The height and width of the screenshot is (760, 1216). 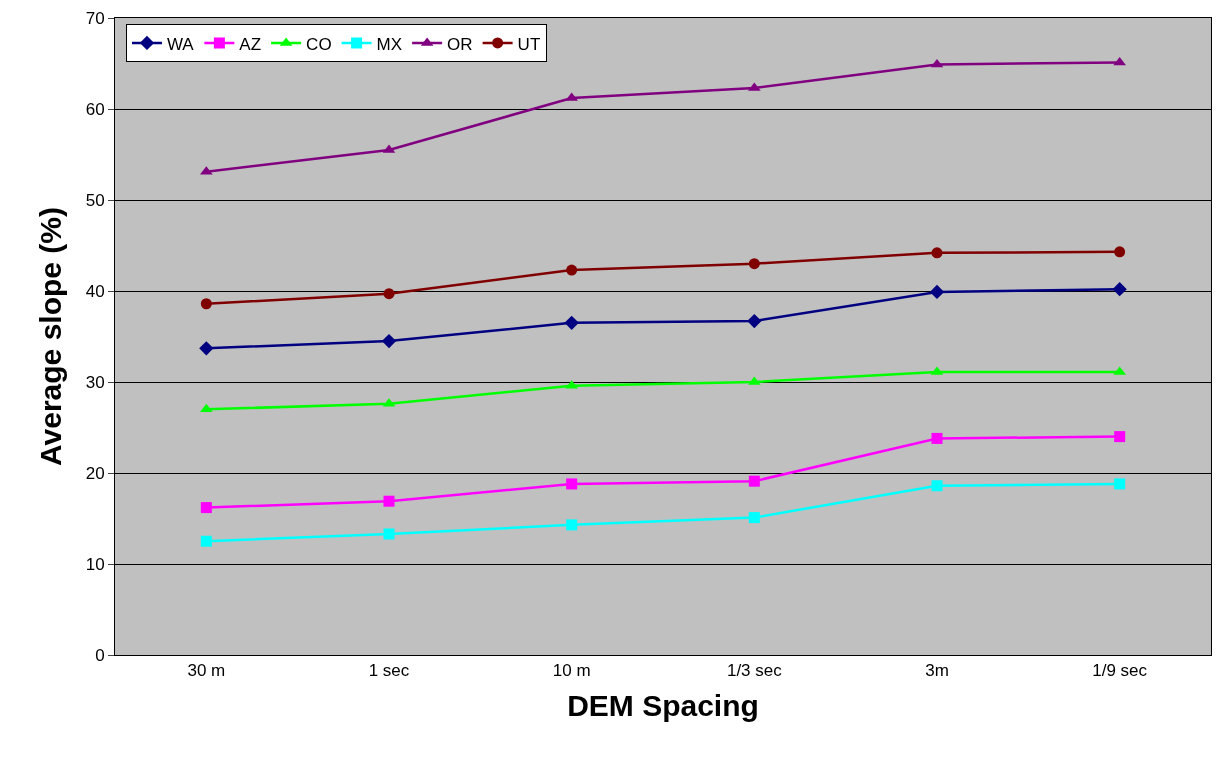 What do you see at coordinates (389, 671) in the screenshot?
I see `x-tick-label: 1 sec` at bounding box center [389, 671].